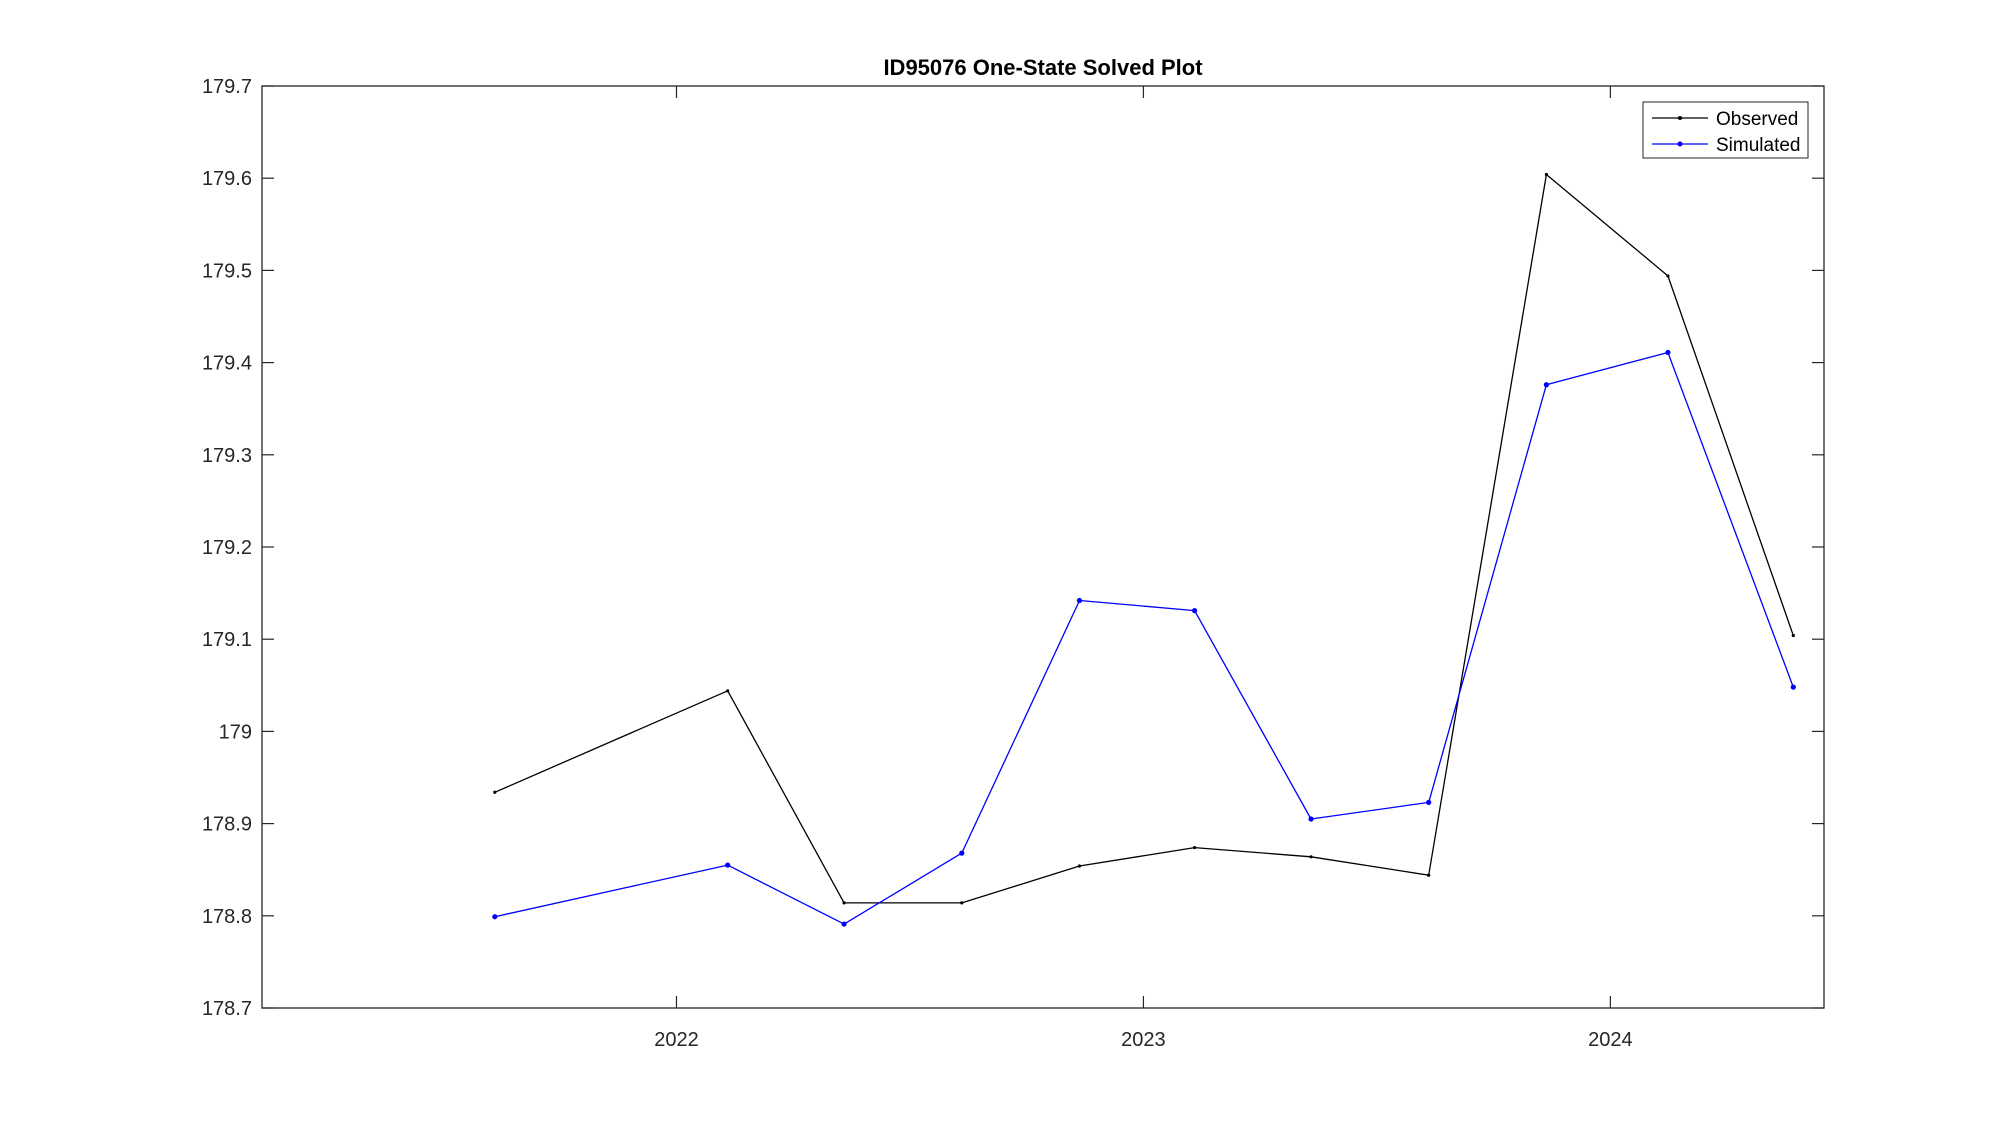  I want to click on x-tick-label: 2023, so click(1143, 1040).